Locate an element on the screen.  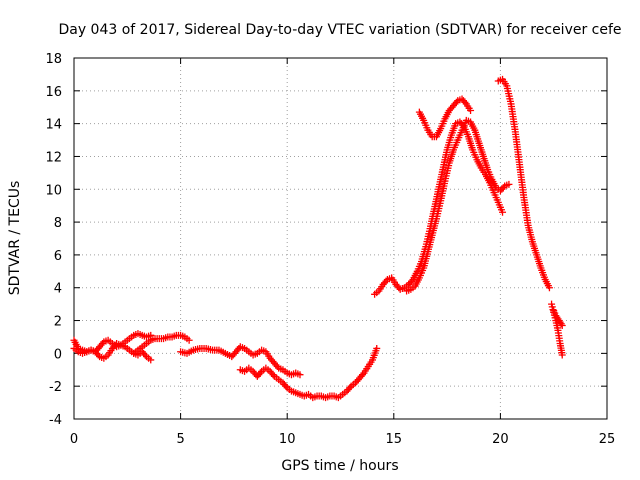
x-tick-labels: 0 5 10 15 20 25 is located at coordinates (342, 439).